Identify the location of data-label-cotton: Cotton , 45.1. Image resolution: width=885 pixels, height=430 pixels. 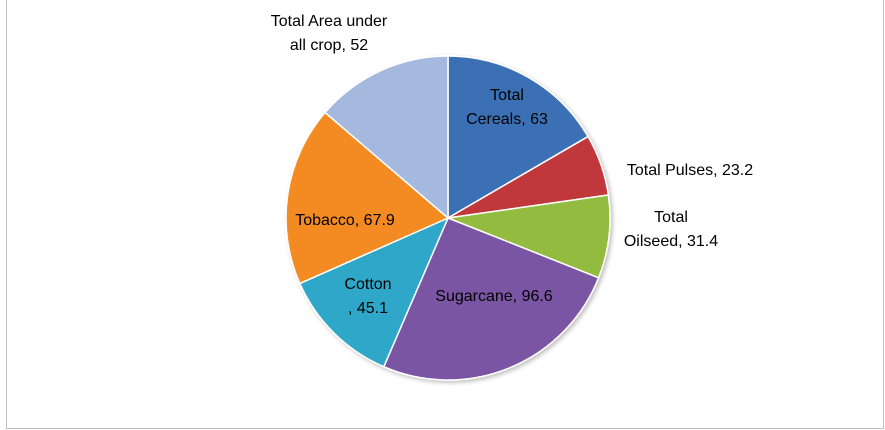
(367, 296).